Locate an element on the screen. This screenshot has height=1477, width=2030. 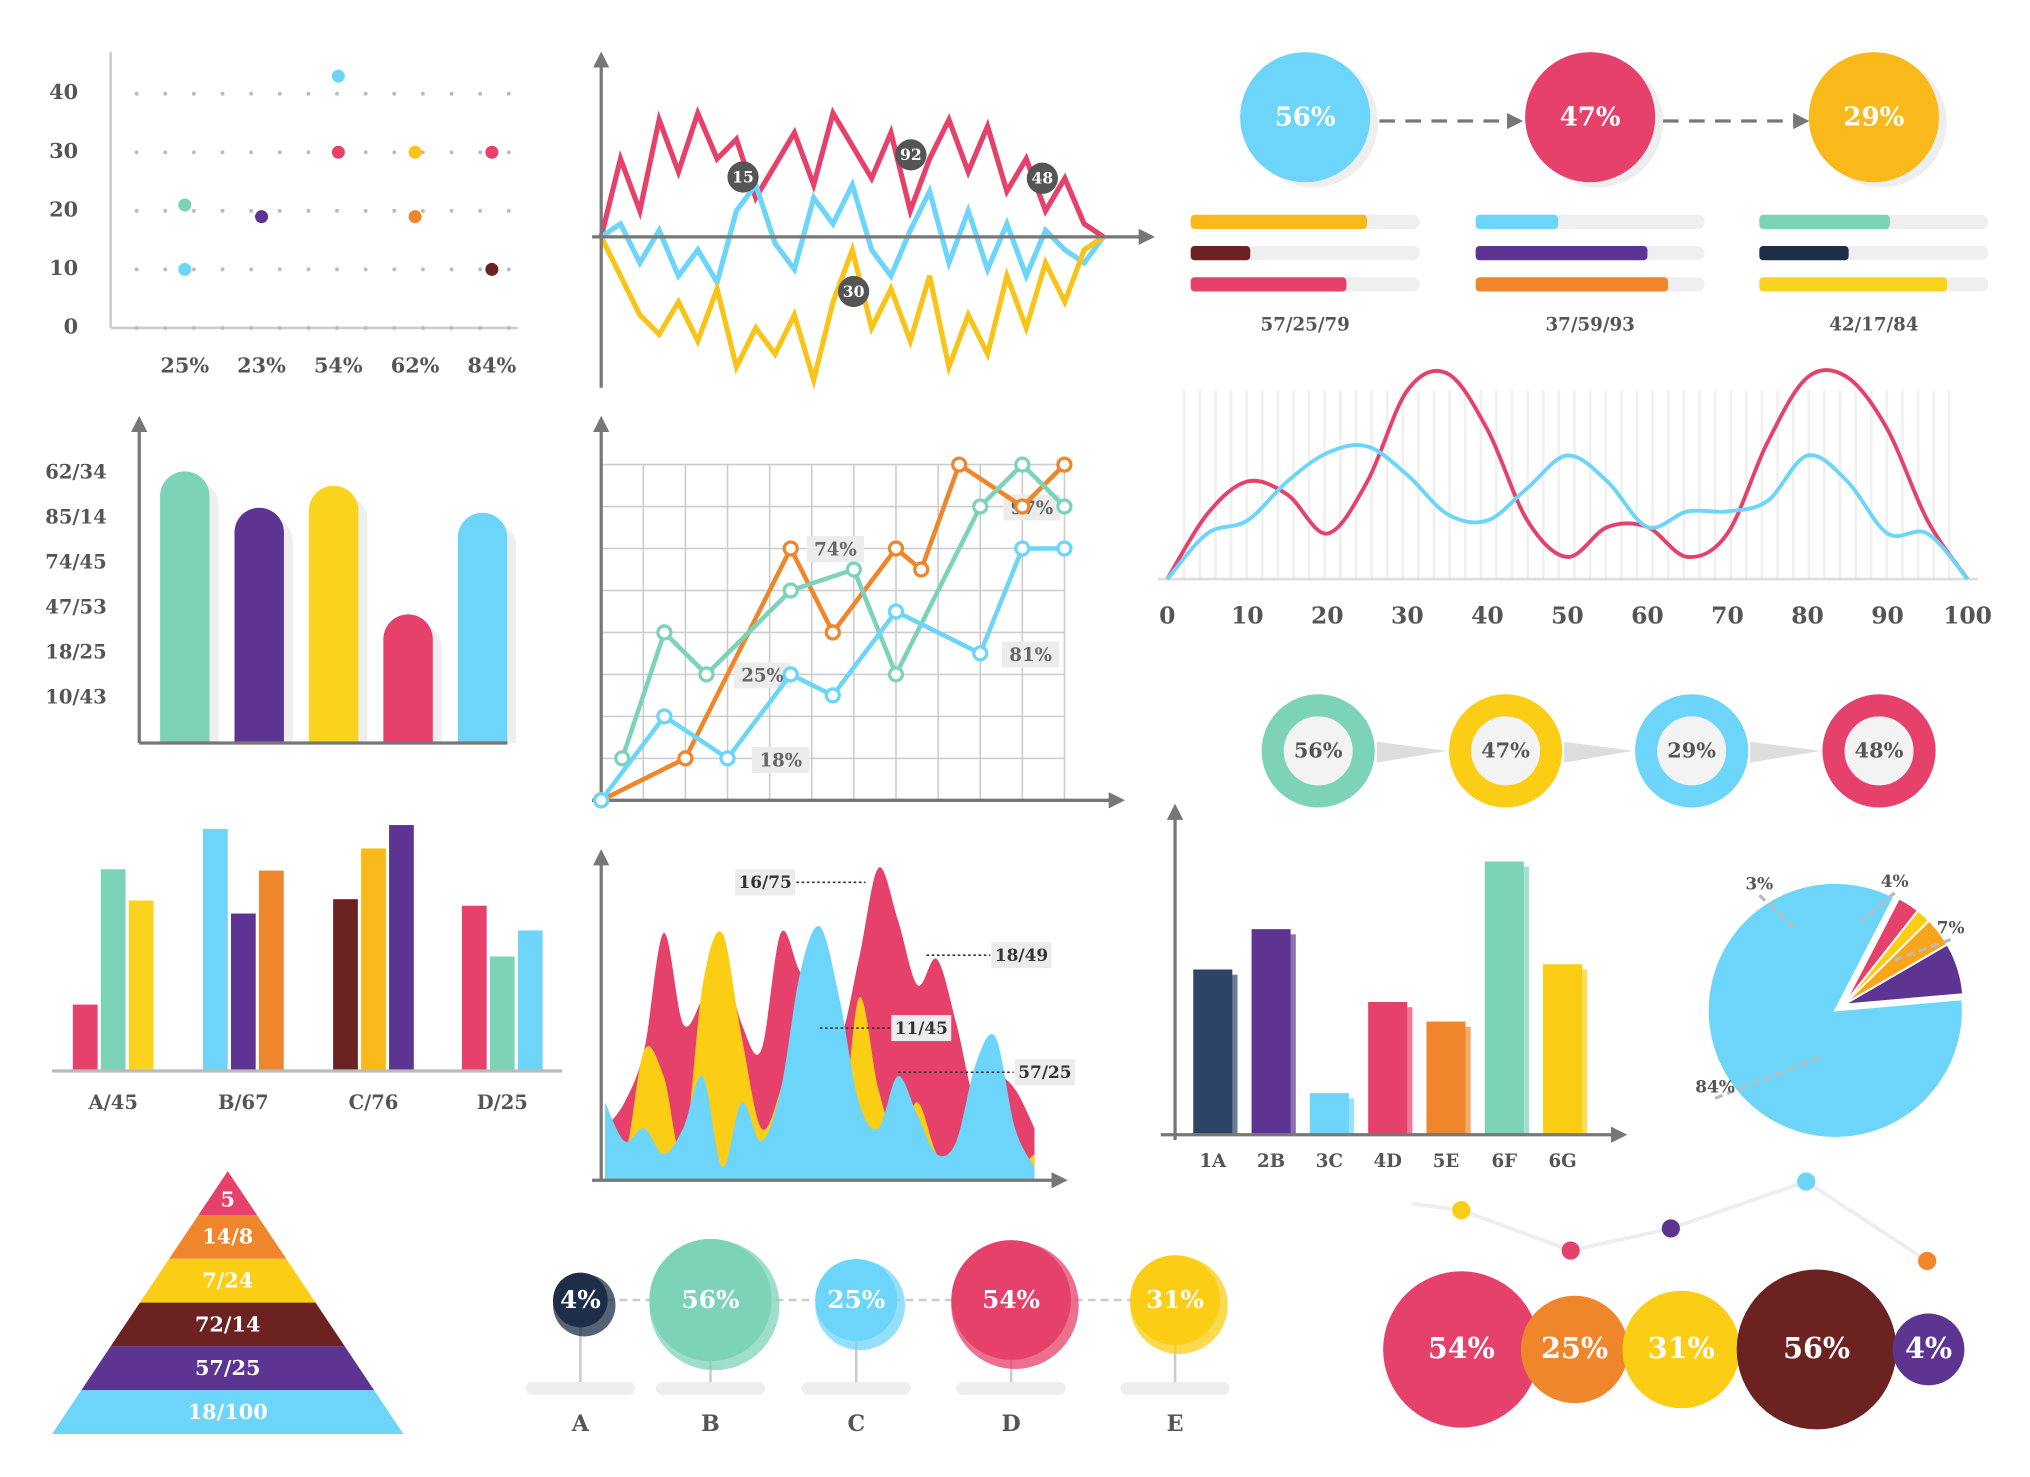
annotation: 16/75 is located at coordinates (765, 882).